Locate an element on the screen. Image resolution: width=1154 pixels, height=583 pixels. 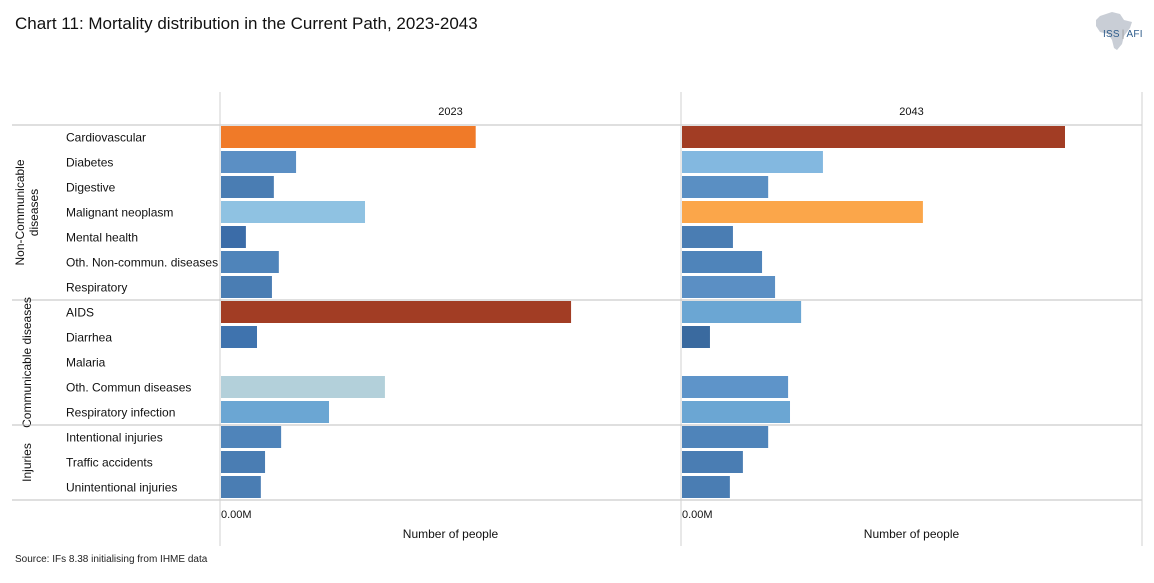
bar-respiratory-2023 is located at coordinates (246, 287).